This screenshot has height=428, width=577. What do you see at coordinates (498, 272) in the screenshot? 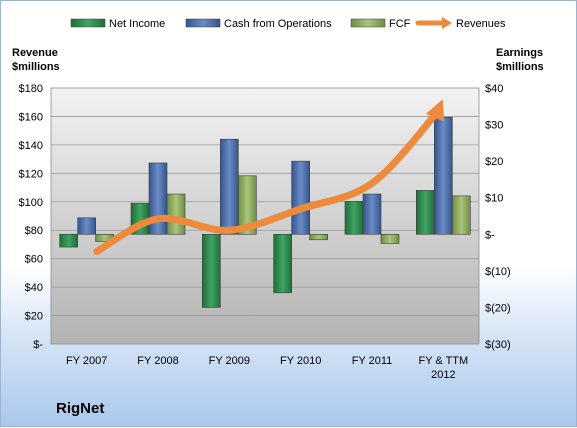
I see `right-tick-label: $(10)` at bounding box center [498, 272].